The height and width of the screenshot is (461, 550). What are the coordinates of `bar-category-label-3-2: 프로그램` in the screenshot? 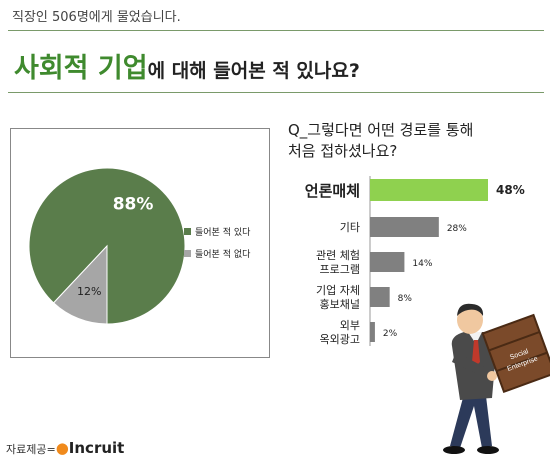 It's located at (340, 269).